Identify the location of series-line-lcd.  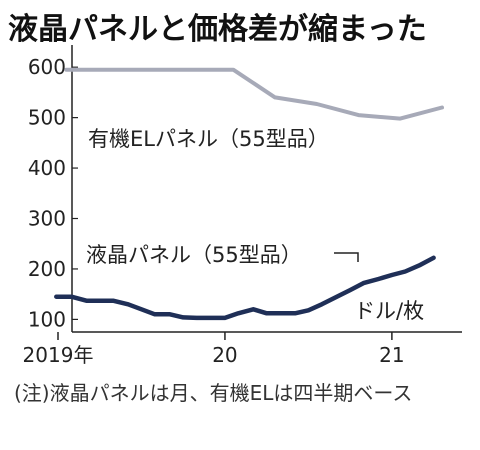
(245, 288).